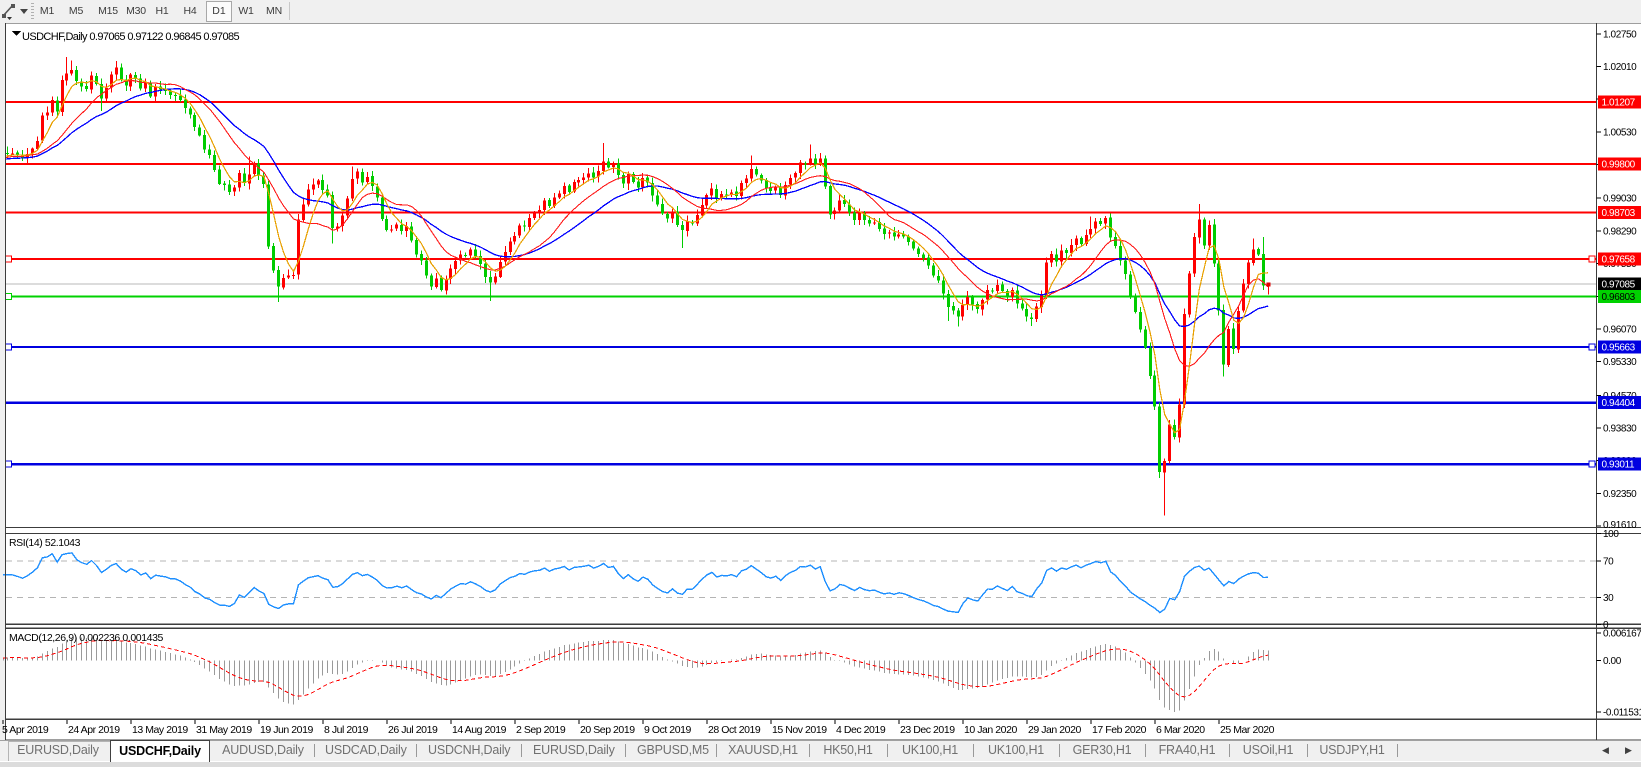  I want to click on svg-text: 31 May 2019, so click(224, 730).